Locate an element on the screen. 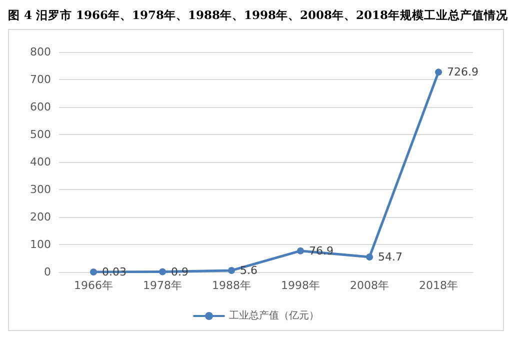 This screenshot has height=344, width=512. y-tick-label: 300 is located at coordinates (40, 189).